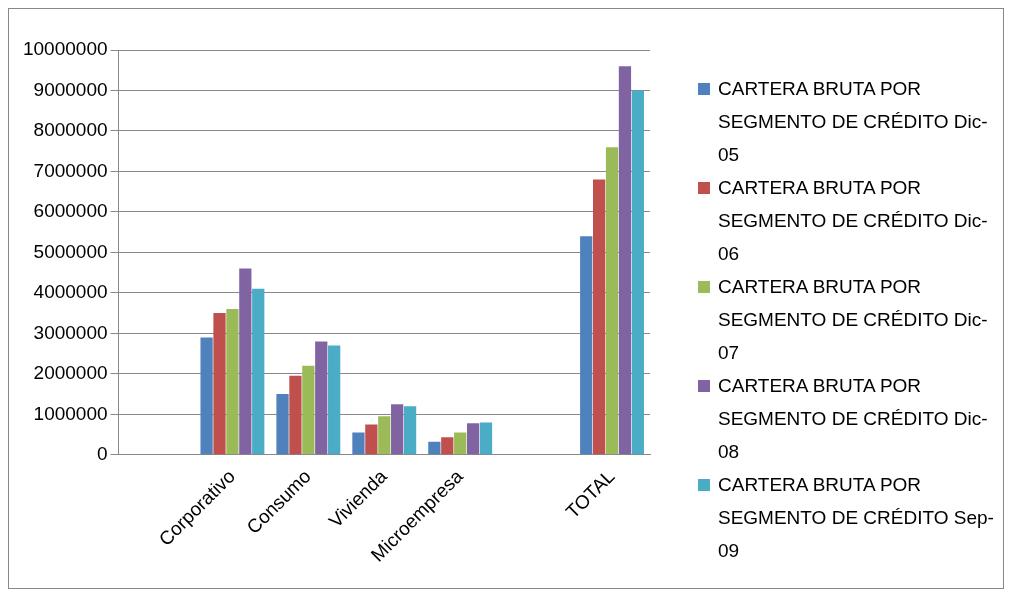  What do you see at coordinates (853, 221) in the screenshot?
I see `legend-label: CARTERA BRUTA POR SEGMENTO DE CRÉDITO Dic-06` at bounding box center [853, 221].